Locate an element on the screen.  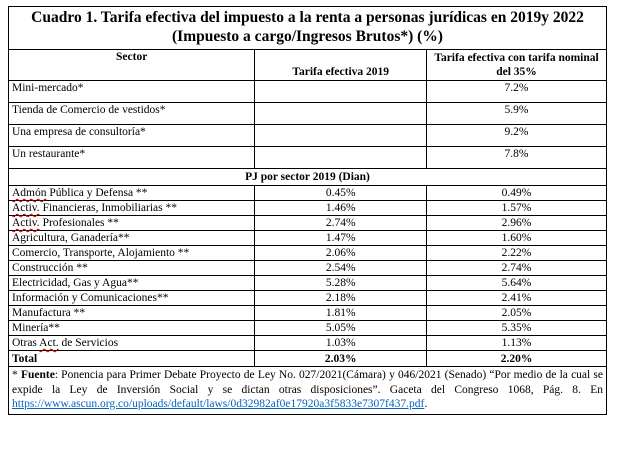
example-nominal: 9.2% is located at coordinates (516, 135).